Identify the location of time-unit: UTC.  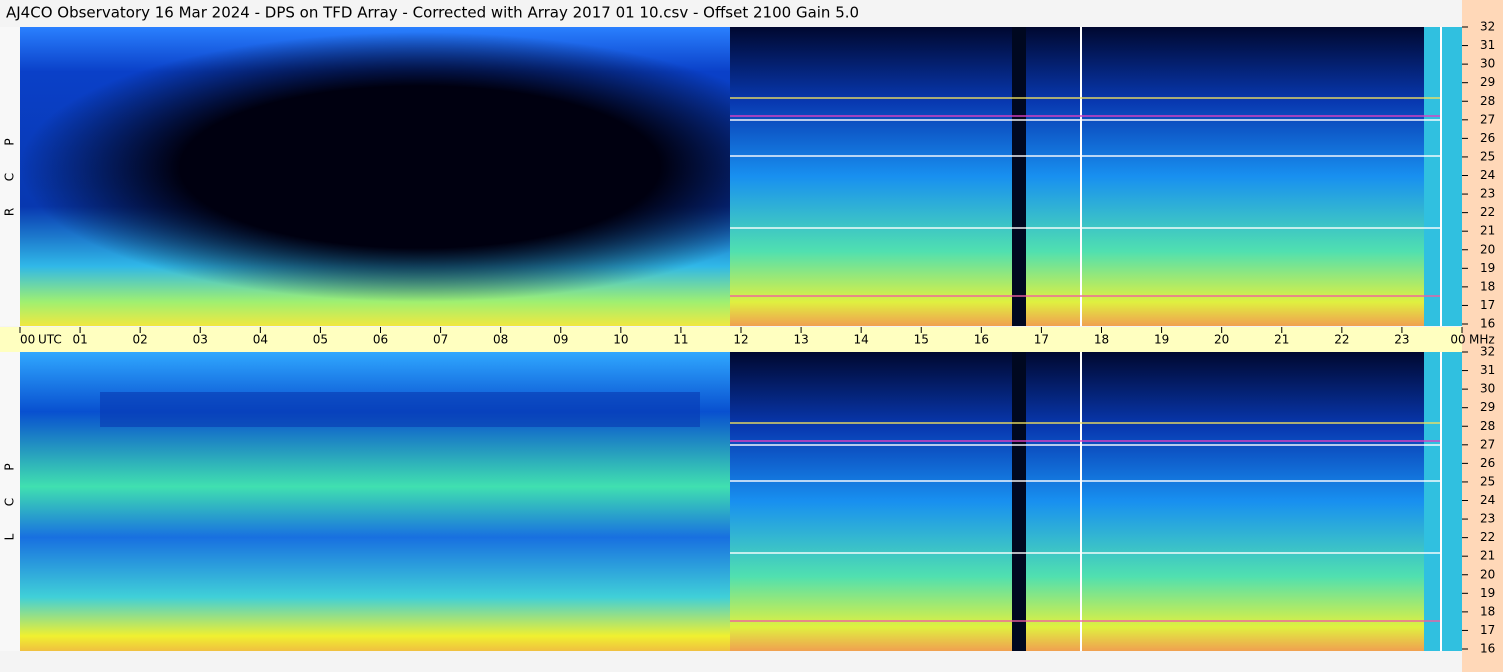
(50, 340).